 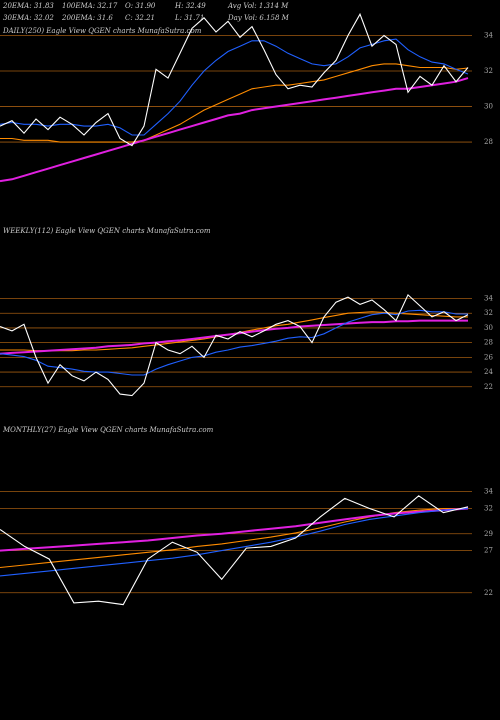 What do you see at coordinates (488, 357) in the screenshot?
I see `y-tick-label: 26` at bounding box center [488, 357].